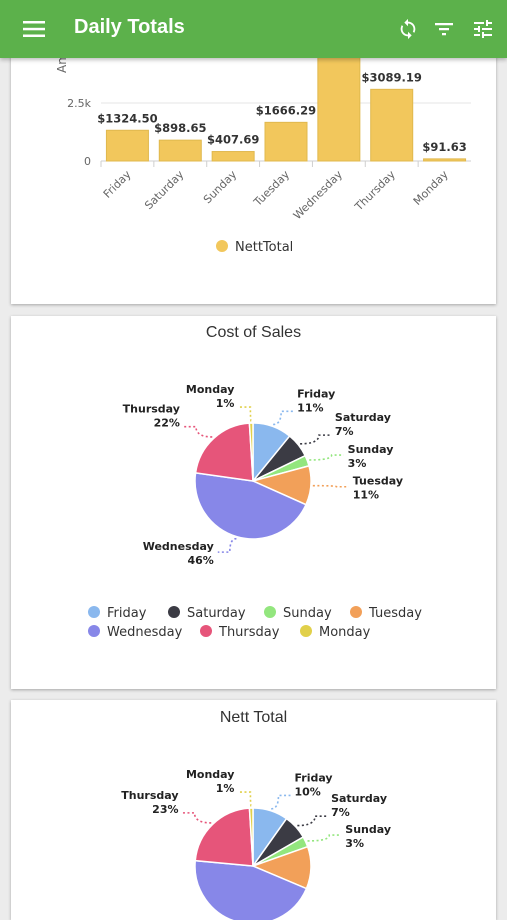 The width and height of the screenshot is (507, 920). What do you see at coordinates (253, 29) in the screenshot?
I see `app-bar: Daily Totals` at bounding box center [253, 29].